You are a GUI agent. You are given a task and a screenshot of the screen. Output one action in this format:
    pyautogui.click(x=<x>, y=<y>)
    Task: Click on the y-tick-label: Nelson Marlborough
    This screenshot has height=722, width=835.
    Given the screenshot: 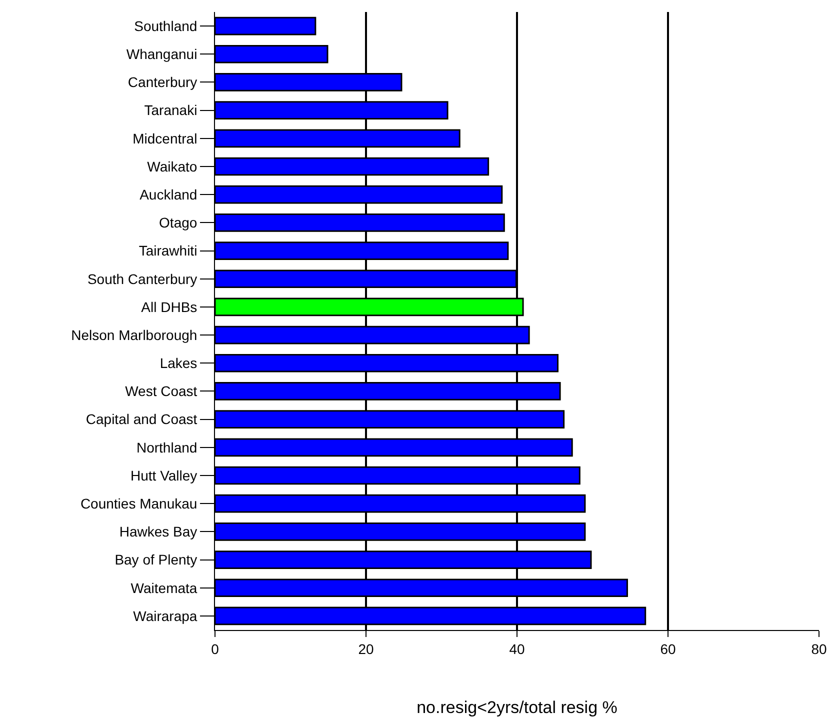 What is the action you would take?
    pyautogui.click(x=134, y=334)
    